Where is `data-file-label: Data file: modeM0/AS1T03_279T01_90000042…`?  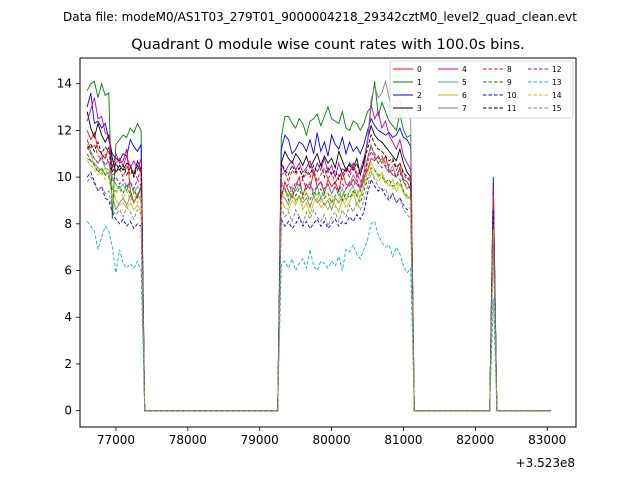
data-file-label: Data file: modeM0/AS1T03_279T01_90000042… is located at coordinates (320, 17).